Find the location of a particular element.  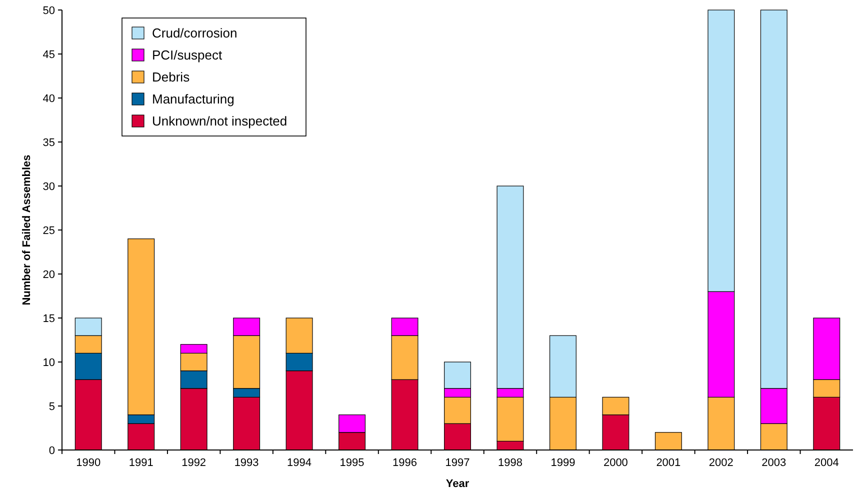

x-tick-label: 2001 is located at coordinates (668, 463).